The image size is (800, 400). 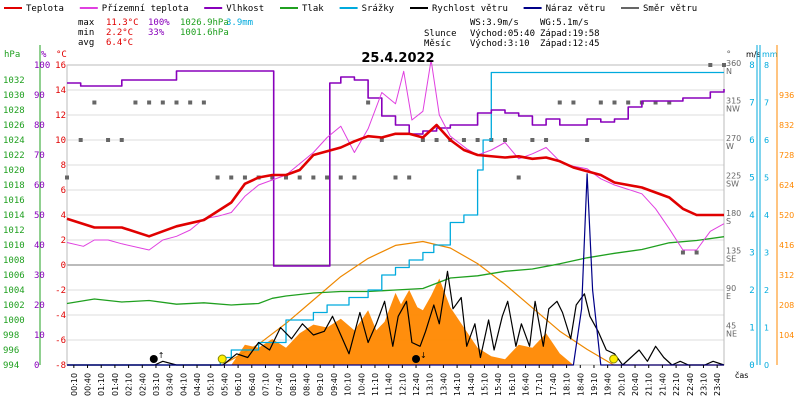 I want to click on dir-tick-label: 45, so click(x=731, y=326).